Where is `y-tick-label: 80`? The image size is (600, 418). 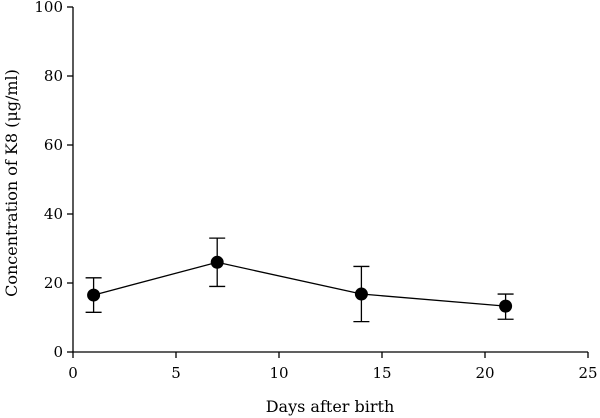 y-tick-label: 80 is located at coordinates (53, 76).